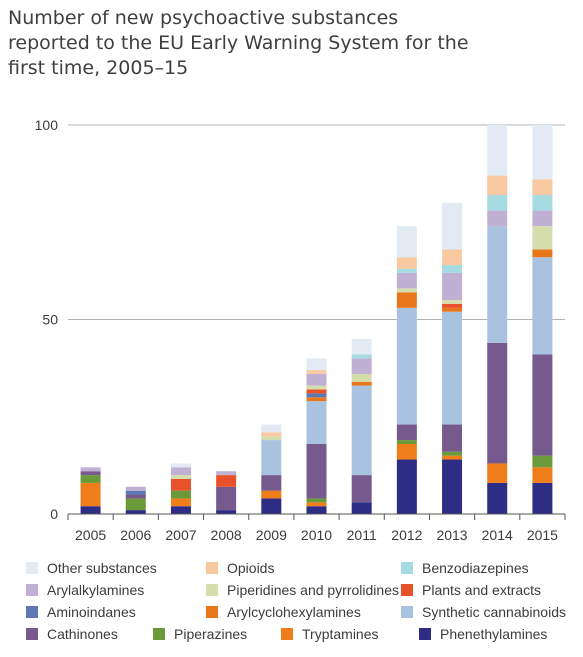 This screenshot has height=657, width=583. I want to click on legend-label: Arylcyclohexylamines, so click(294, 612).